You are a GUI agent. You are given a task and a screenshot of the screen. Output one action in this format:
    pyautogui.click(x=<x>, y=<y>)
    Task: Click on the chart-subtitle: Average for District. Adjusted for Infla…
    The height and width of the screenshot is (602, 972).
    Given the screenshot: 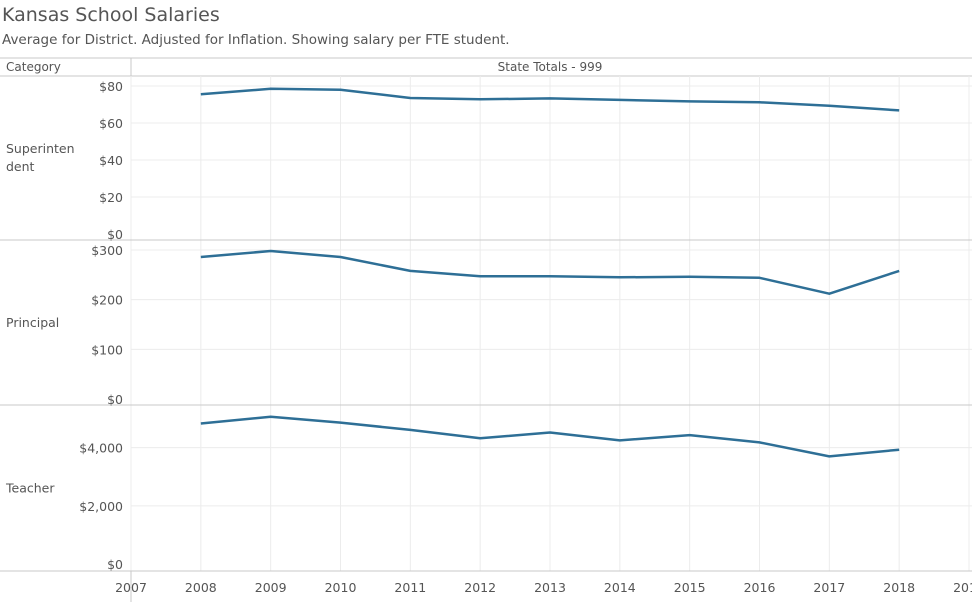 What is the action you would take?
    pyautogui.click(x=256, y=40)
    